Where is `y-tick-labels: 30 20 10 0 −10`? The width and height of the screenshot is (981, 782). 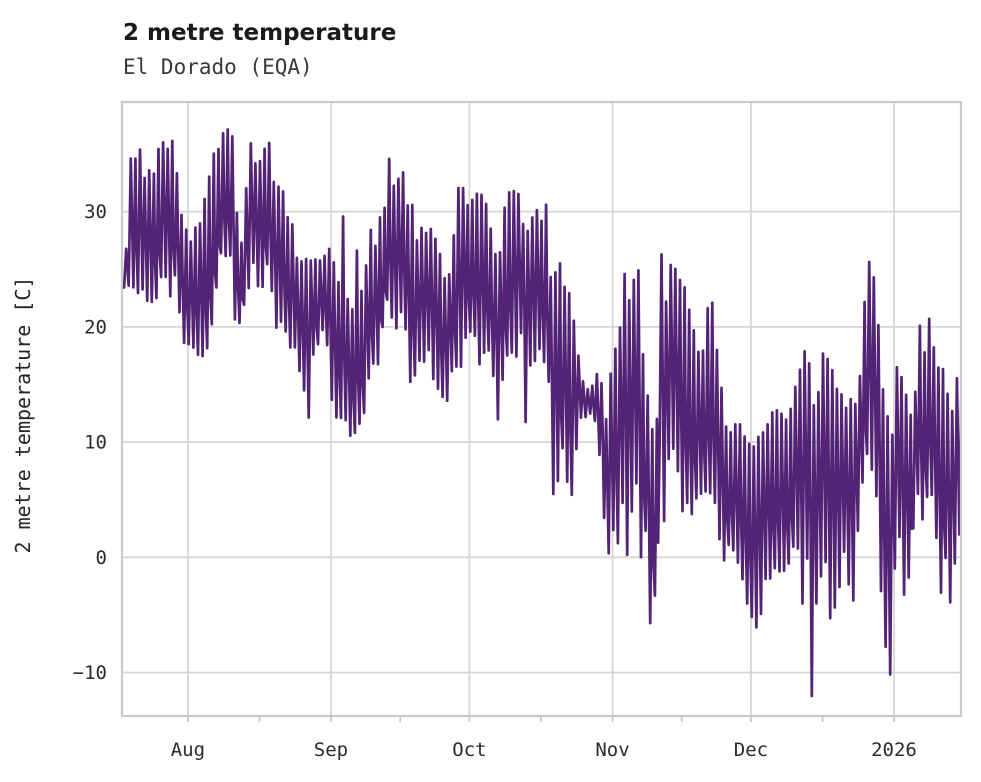
y-tick-labels: 30 20 10 0 −10 is located at coordinates (90, 442).